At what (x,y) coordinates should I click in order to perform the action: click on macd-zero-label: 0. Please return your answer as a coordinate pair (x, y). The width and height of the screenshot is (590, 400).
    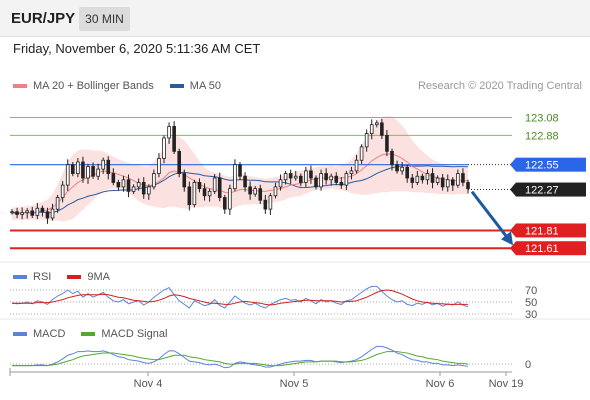
    Looking at the image, I should click on (528, 365).